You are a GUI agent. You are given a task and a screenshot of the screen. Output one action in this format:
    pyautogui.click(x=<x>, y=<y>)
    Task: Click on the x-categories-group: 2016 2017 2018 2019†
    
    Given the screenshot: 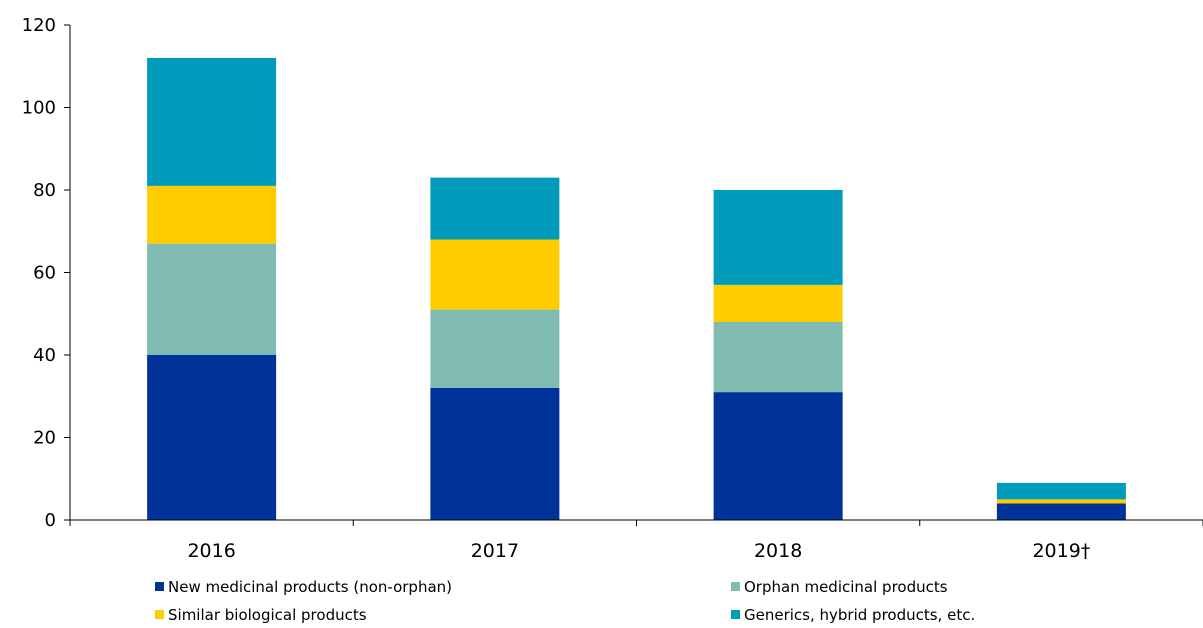 What is the action you would take?
    pyautogui.click(x=636, y=541)
    